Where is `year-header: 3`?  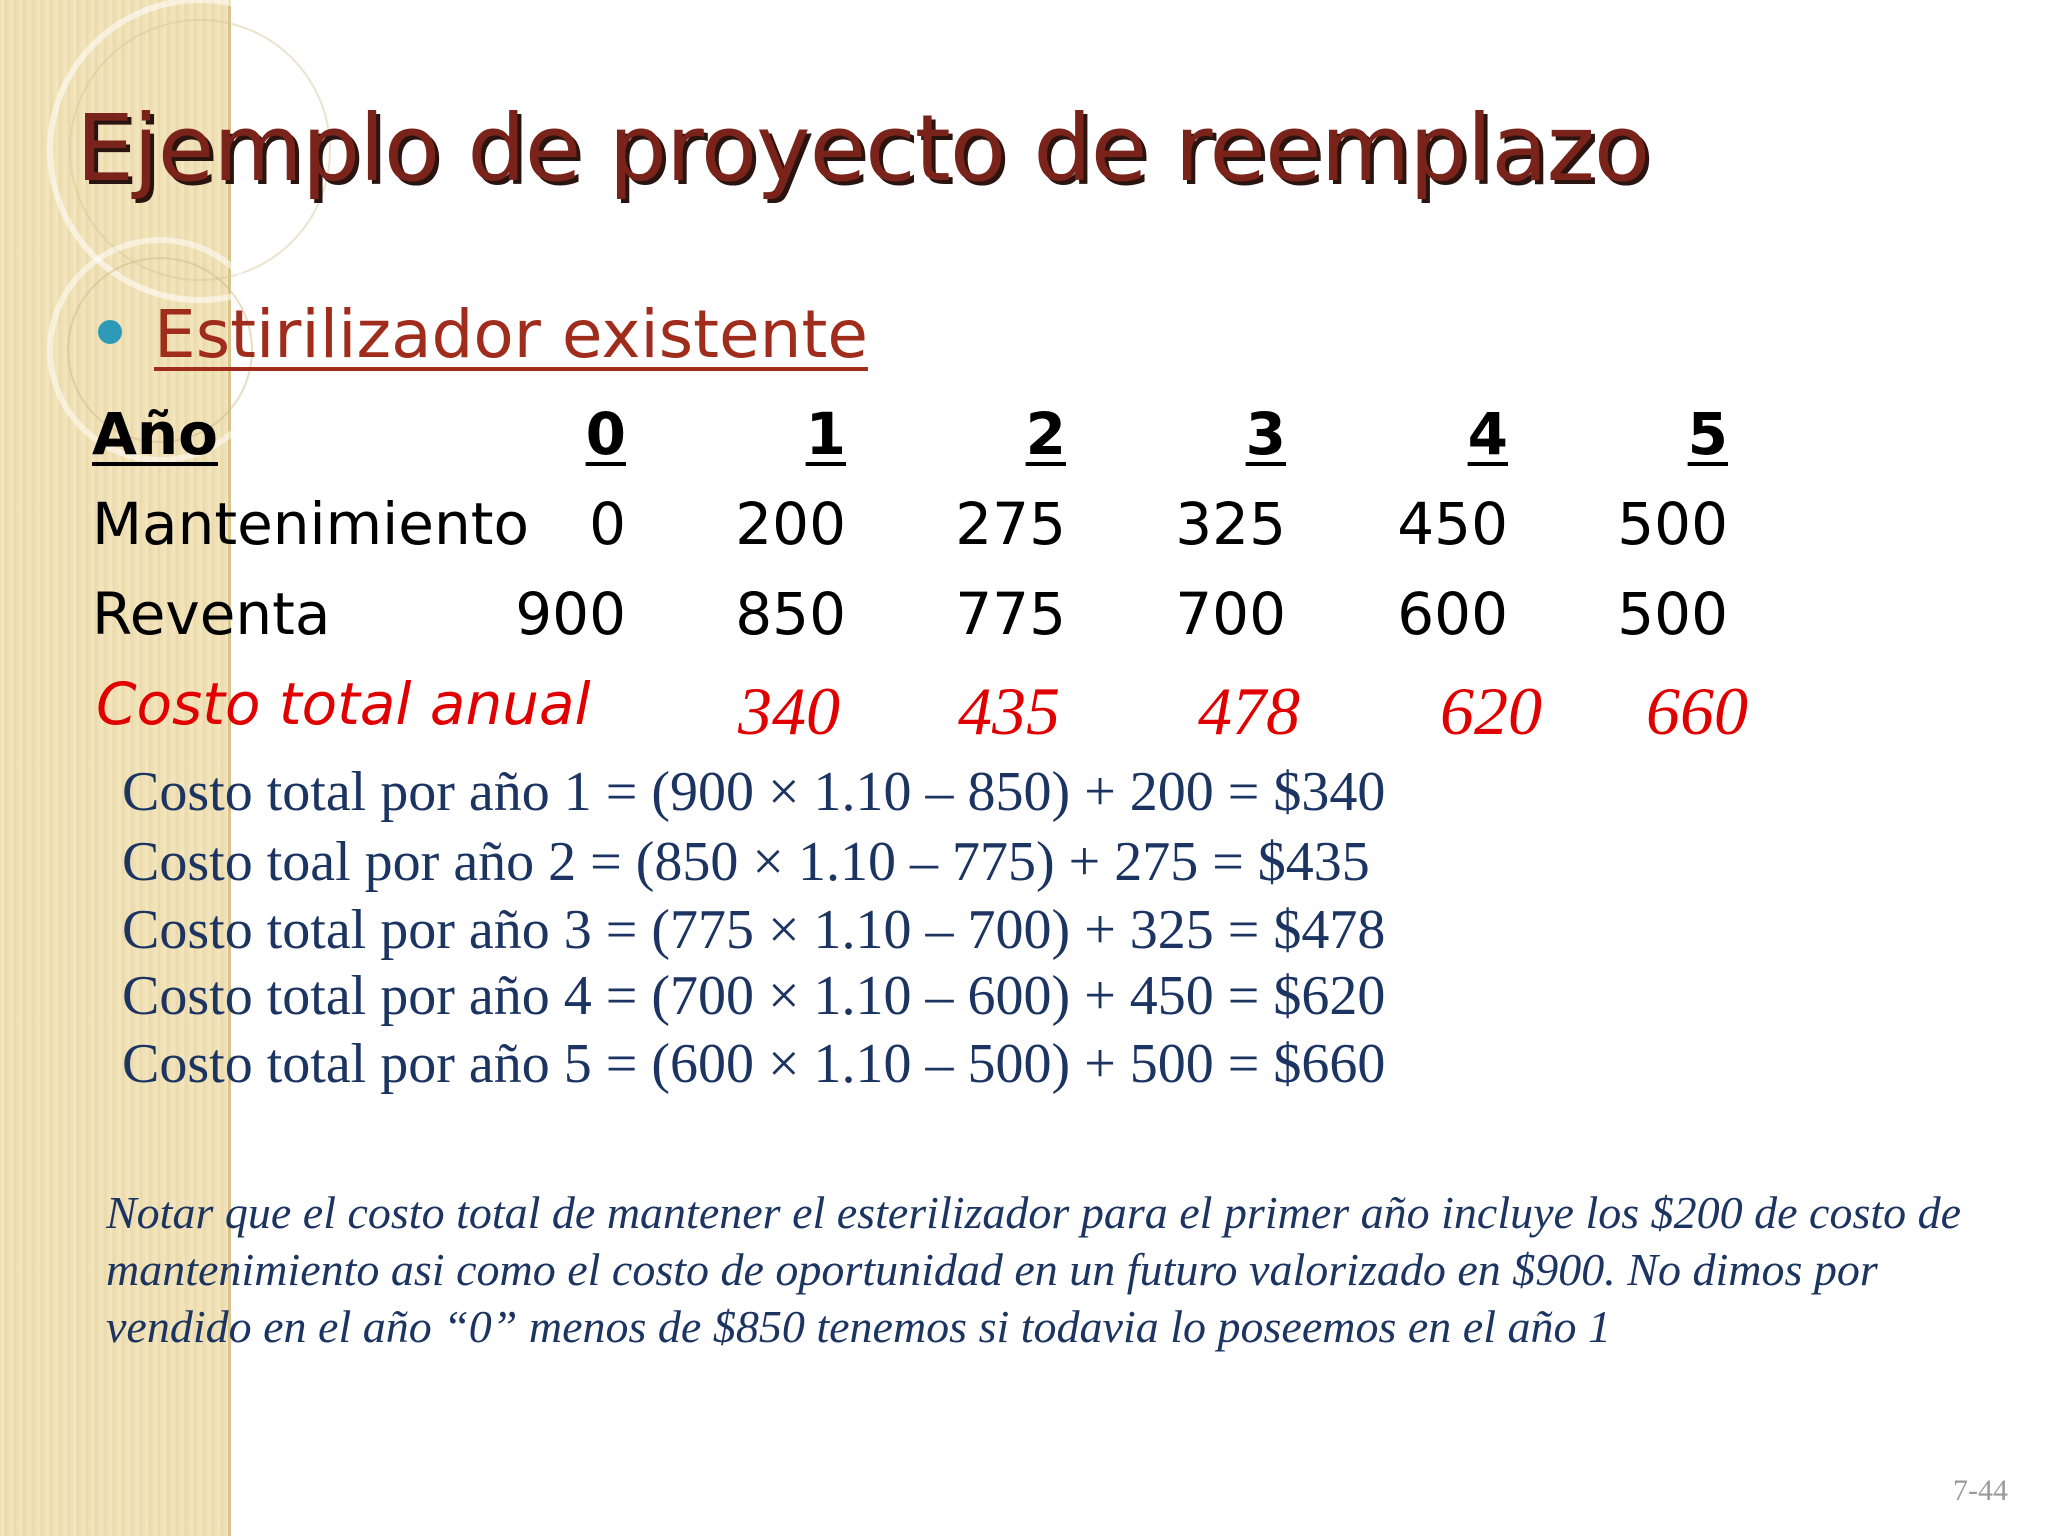 year-header: 3 is located at coordinates (1265, 434).